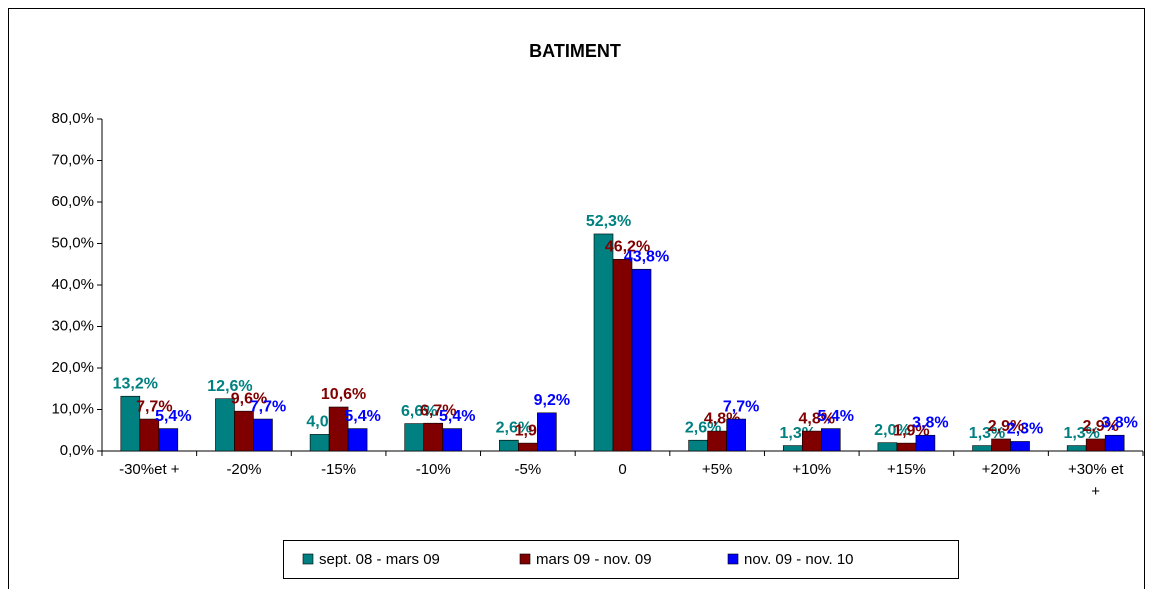  What do you see at coordinates (72, 242) in the screenshot?
I see `y-tick-label: 50,0%` at bounding box center [72, 242].